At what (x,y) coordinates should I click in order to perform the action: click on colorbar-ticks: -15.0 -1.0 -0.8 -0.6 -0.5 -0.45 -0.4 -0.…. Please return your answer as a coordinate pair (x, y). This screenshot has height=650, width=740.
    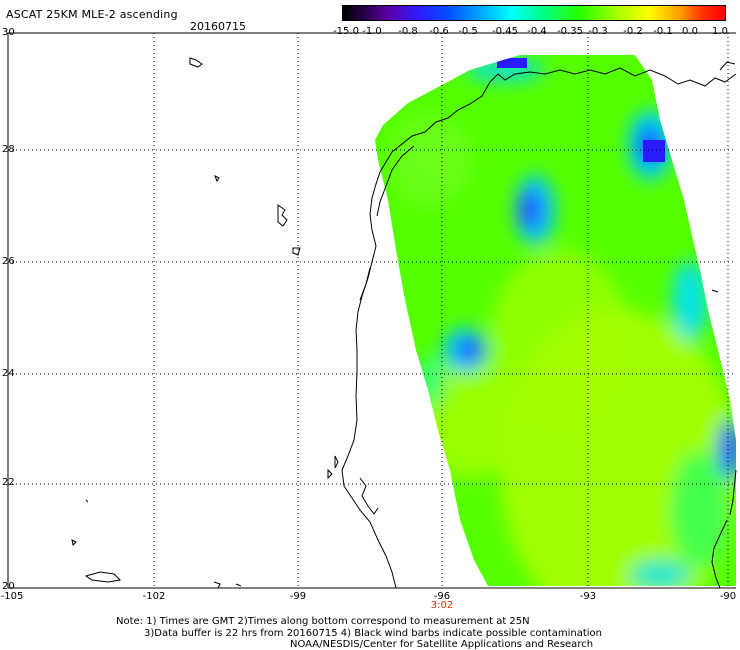
    Looking at the image, I should click on (370, 32).